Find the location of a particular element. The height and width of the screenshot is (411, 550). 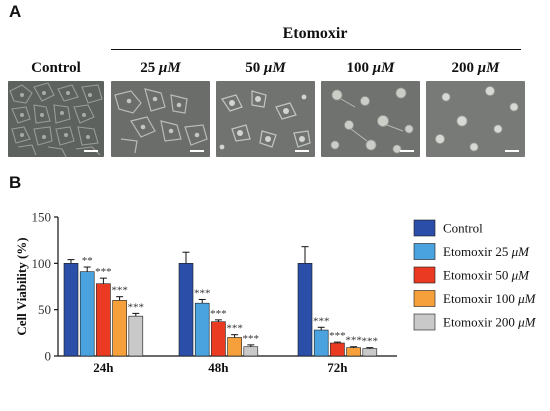

panel-b-letter: B is located at coordinates (15, 182).